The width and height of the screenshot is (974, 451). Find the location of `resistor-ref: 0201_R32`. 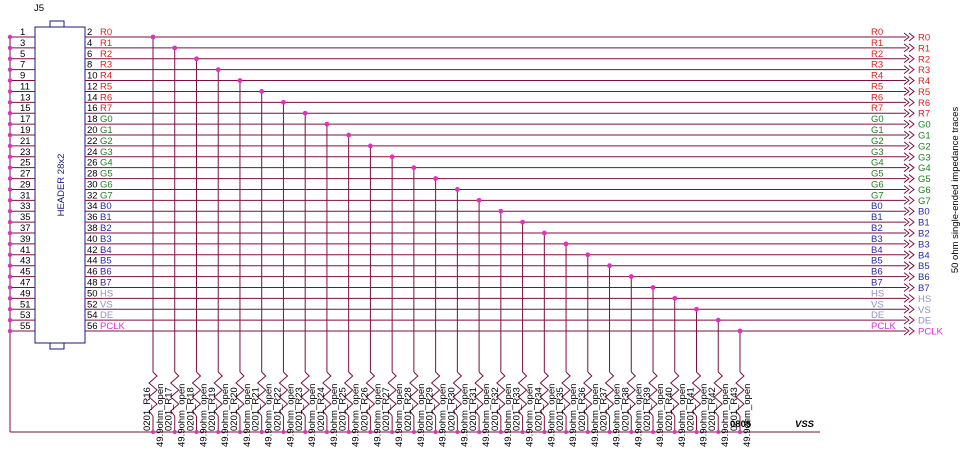

resistor-ref: 0201_R32 is located at coordinates (495, 409).